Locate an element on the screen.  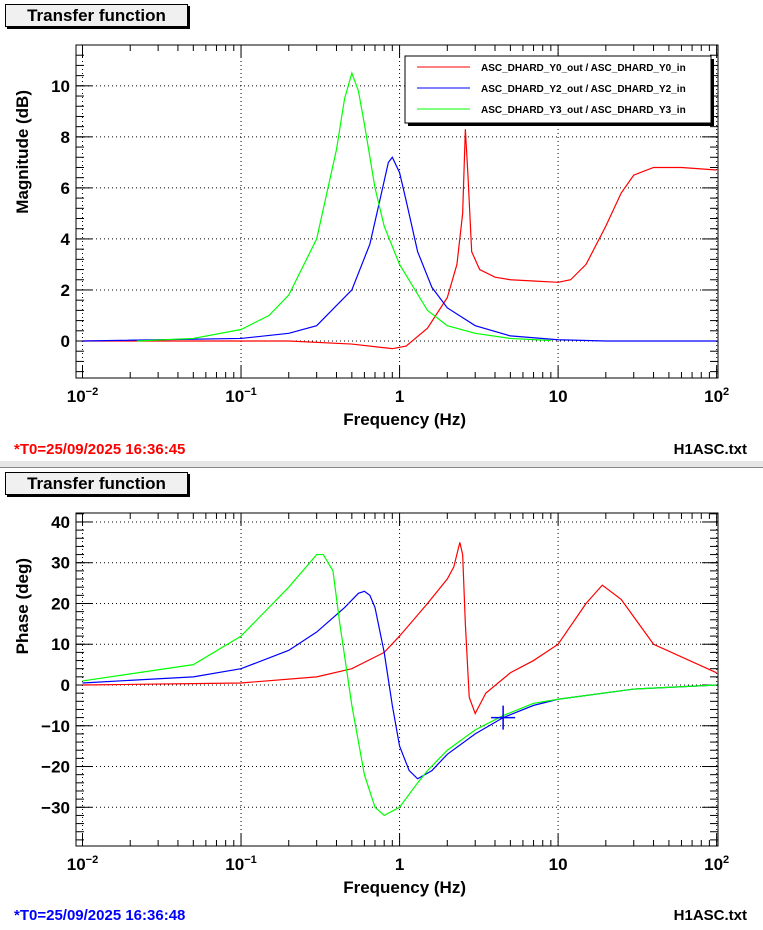
y-axis-label: Phase (deg) is located at coordinates (22, 606).